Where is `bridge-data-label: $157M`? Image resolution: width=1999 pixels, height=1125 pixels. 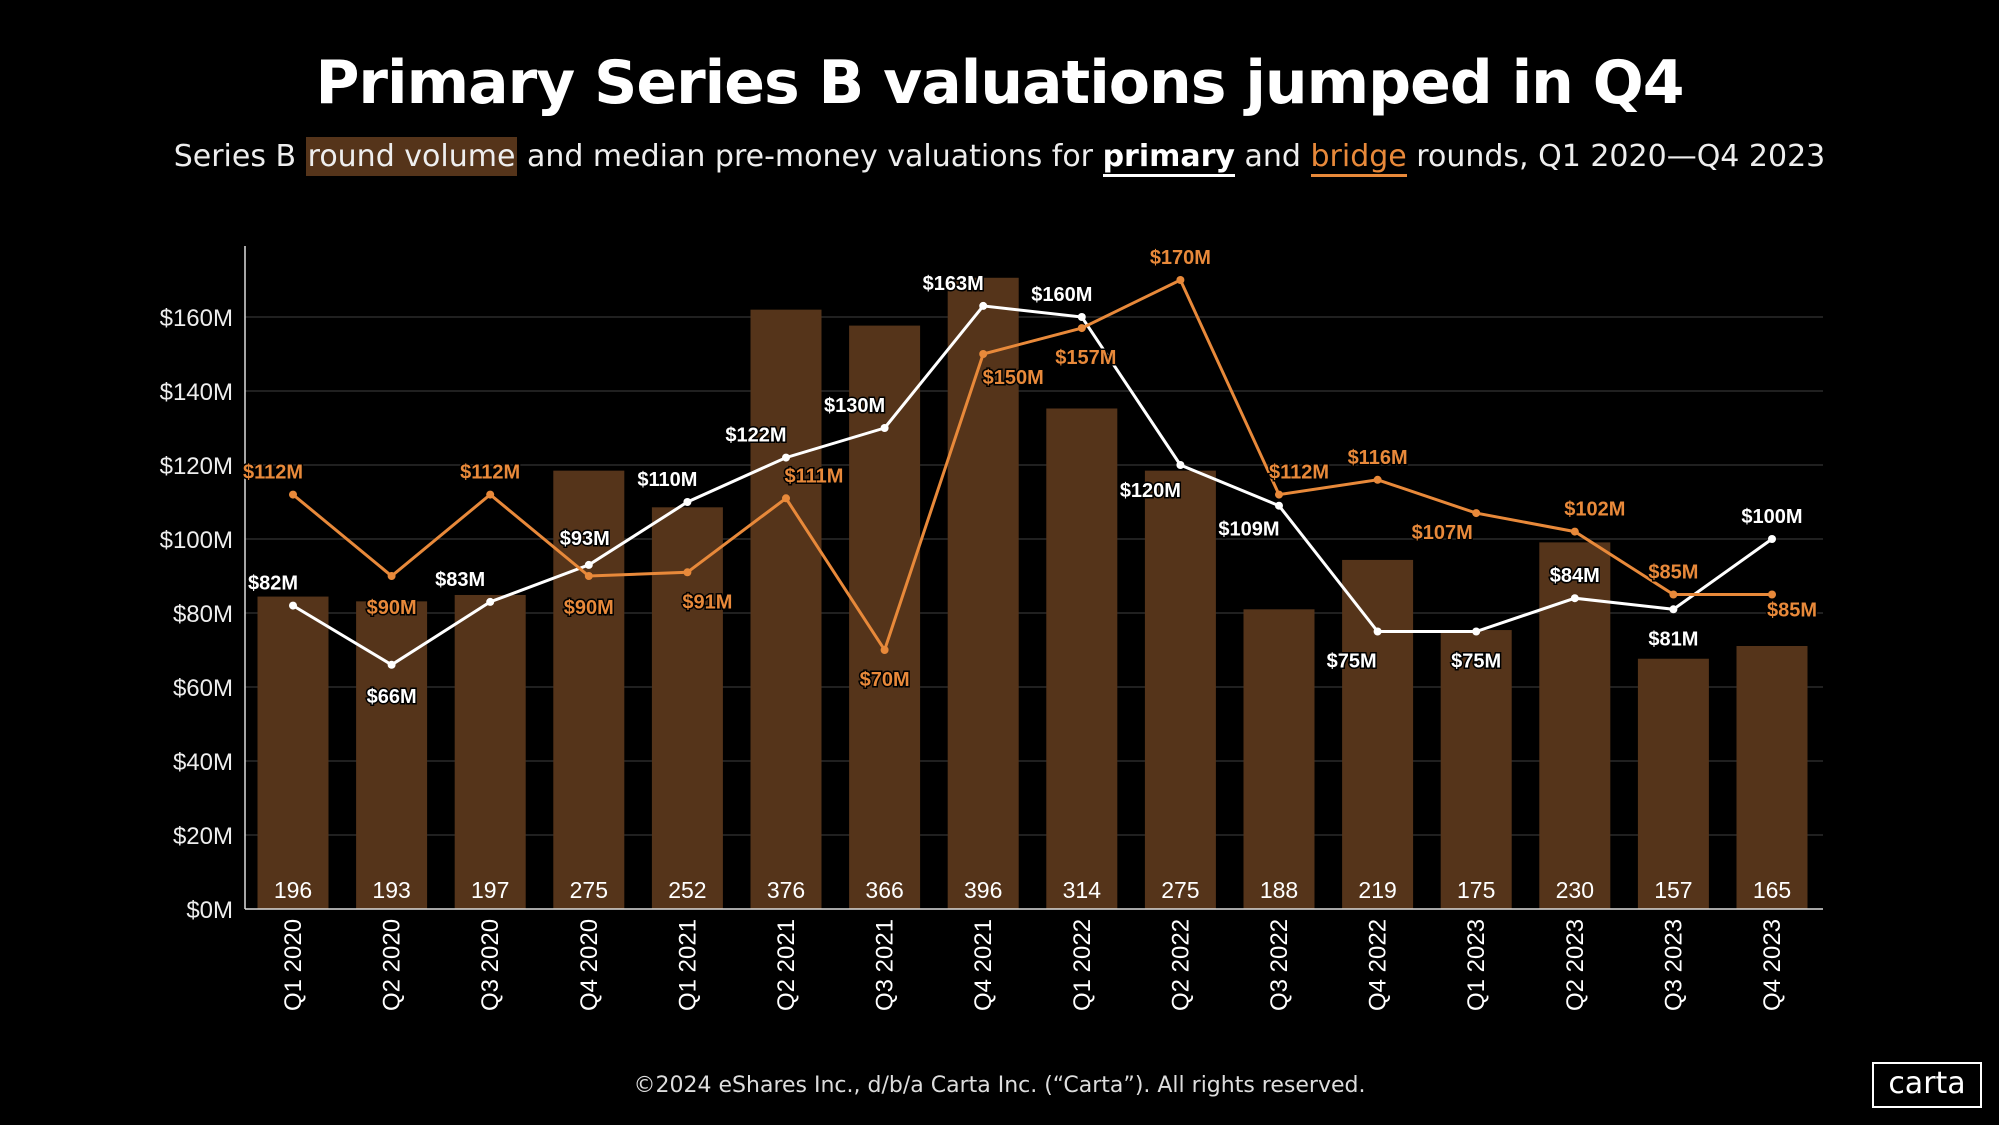 bridge-data-label: $157M is located at coordinates (1085, 358).